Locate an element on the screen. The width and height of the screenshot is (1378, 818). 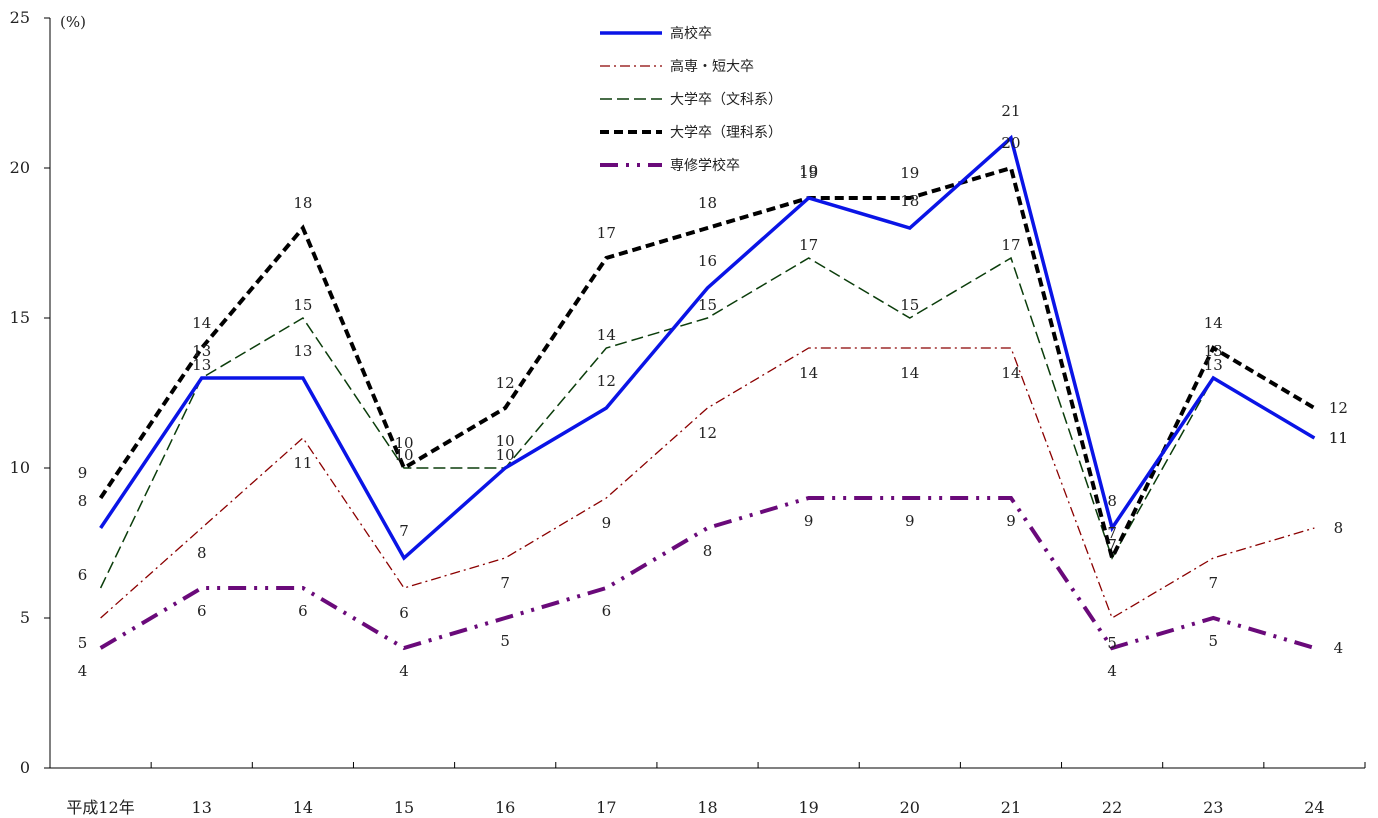
x-tick-label: 15 is located at coordinates (404, 807).